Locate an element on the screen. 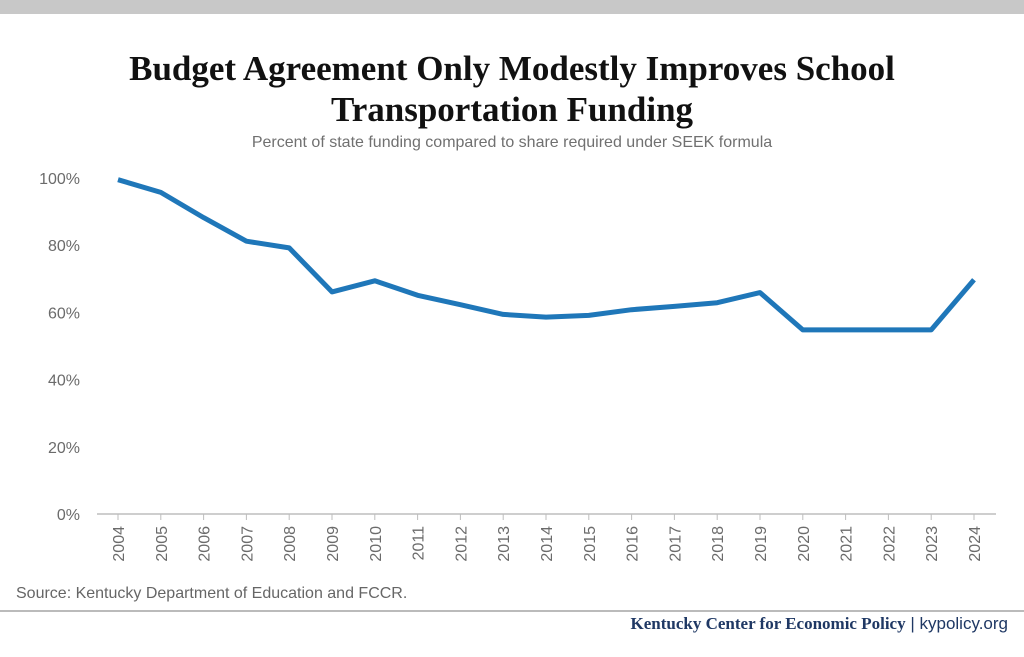 This screenshot has width=1024, height=657. x-tick-label: 2007 is located at coordinates (247, 544).